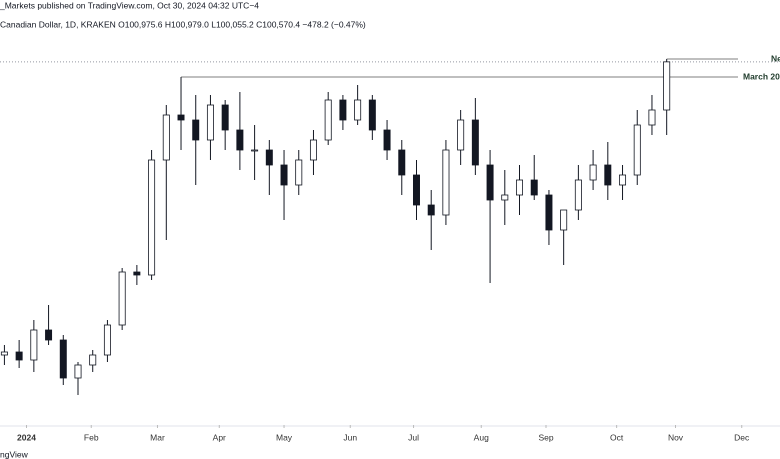  Describe the element at coordinates (545, 437) in the screenshot. I see `x-tick-label: Sep` at that location.